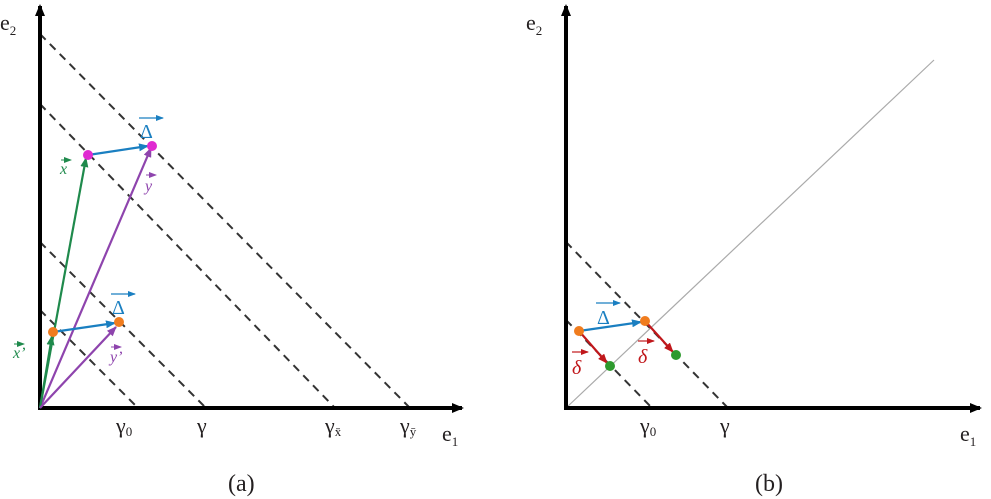 The width and height of the screenshot is (991, 499). What do you see at coordinates (53, 332) in the screenshot?
I see `point-x-prime` at bounding box center [53, 332].